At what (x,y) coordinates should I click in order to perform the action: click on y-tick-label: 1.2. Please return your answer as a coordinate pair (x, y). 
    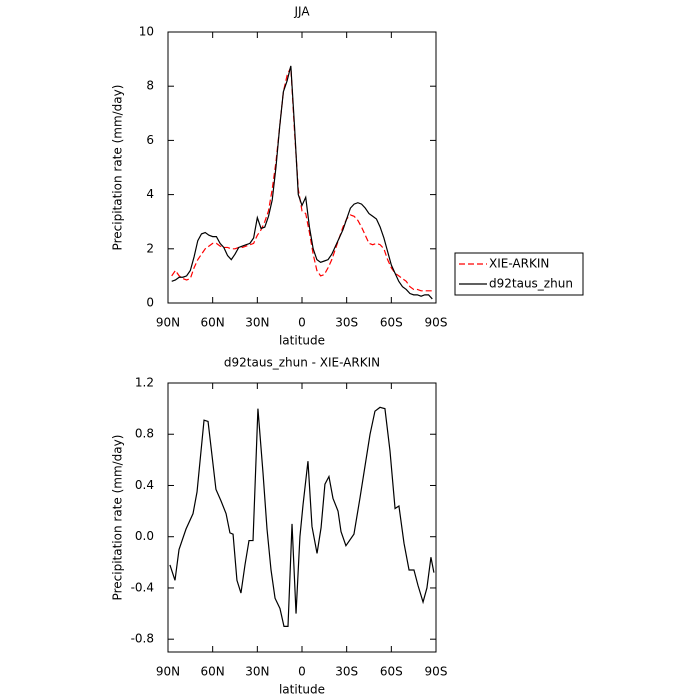
    Looking at the image, I should click on (144, 383).